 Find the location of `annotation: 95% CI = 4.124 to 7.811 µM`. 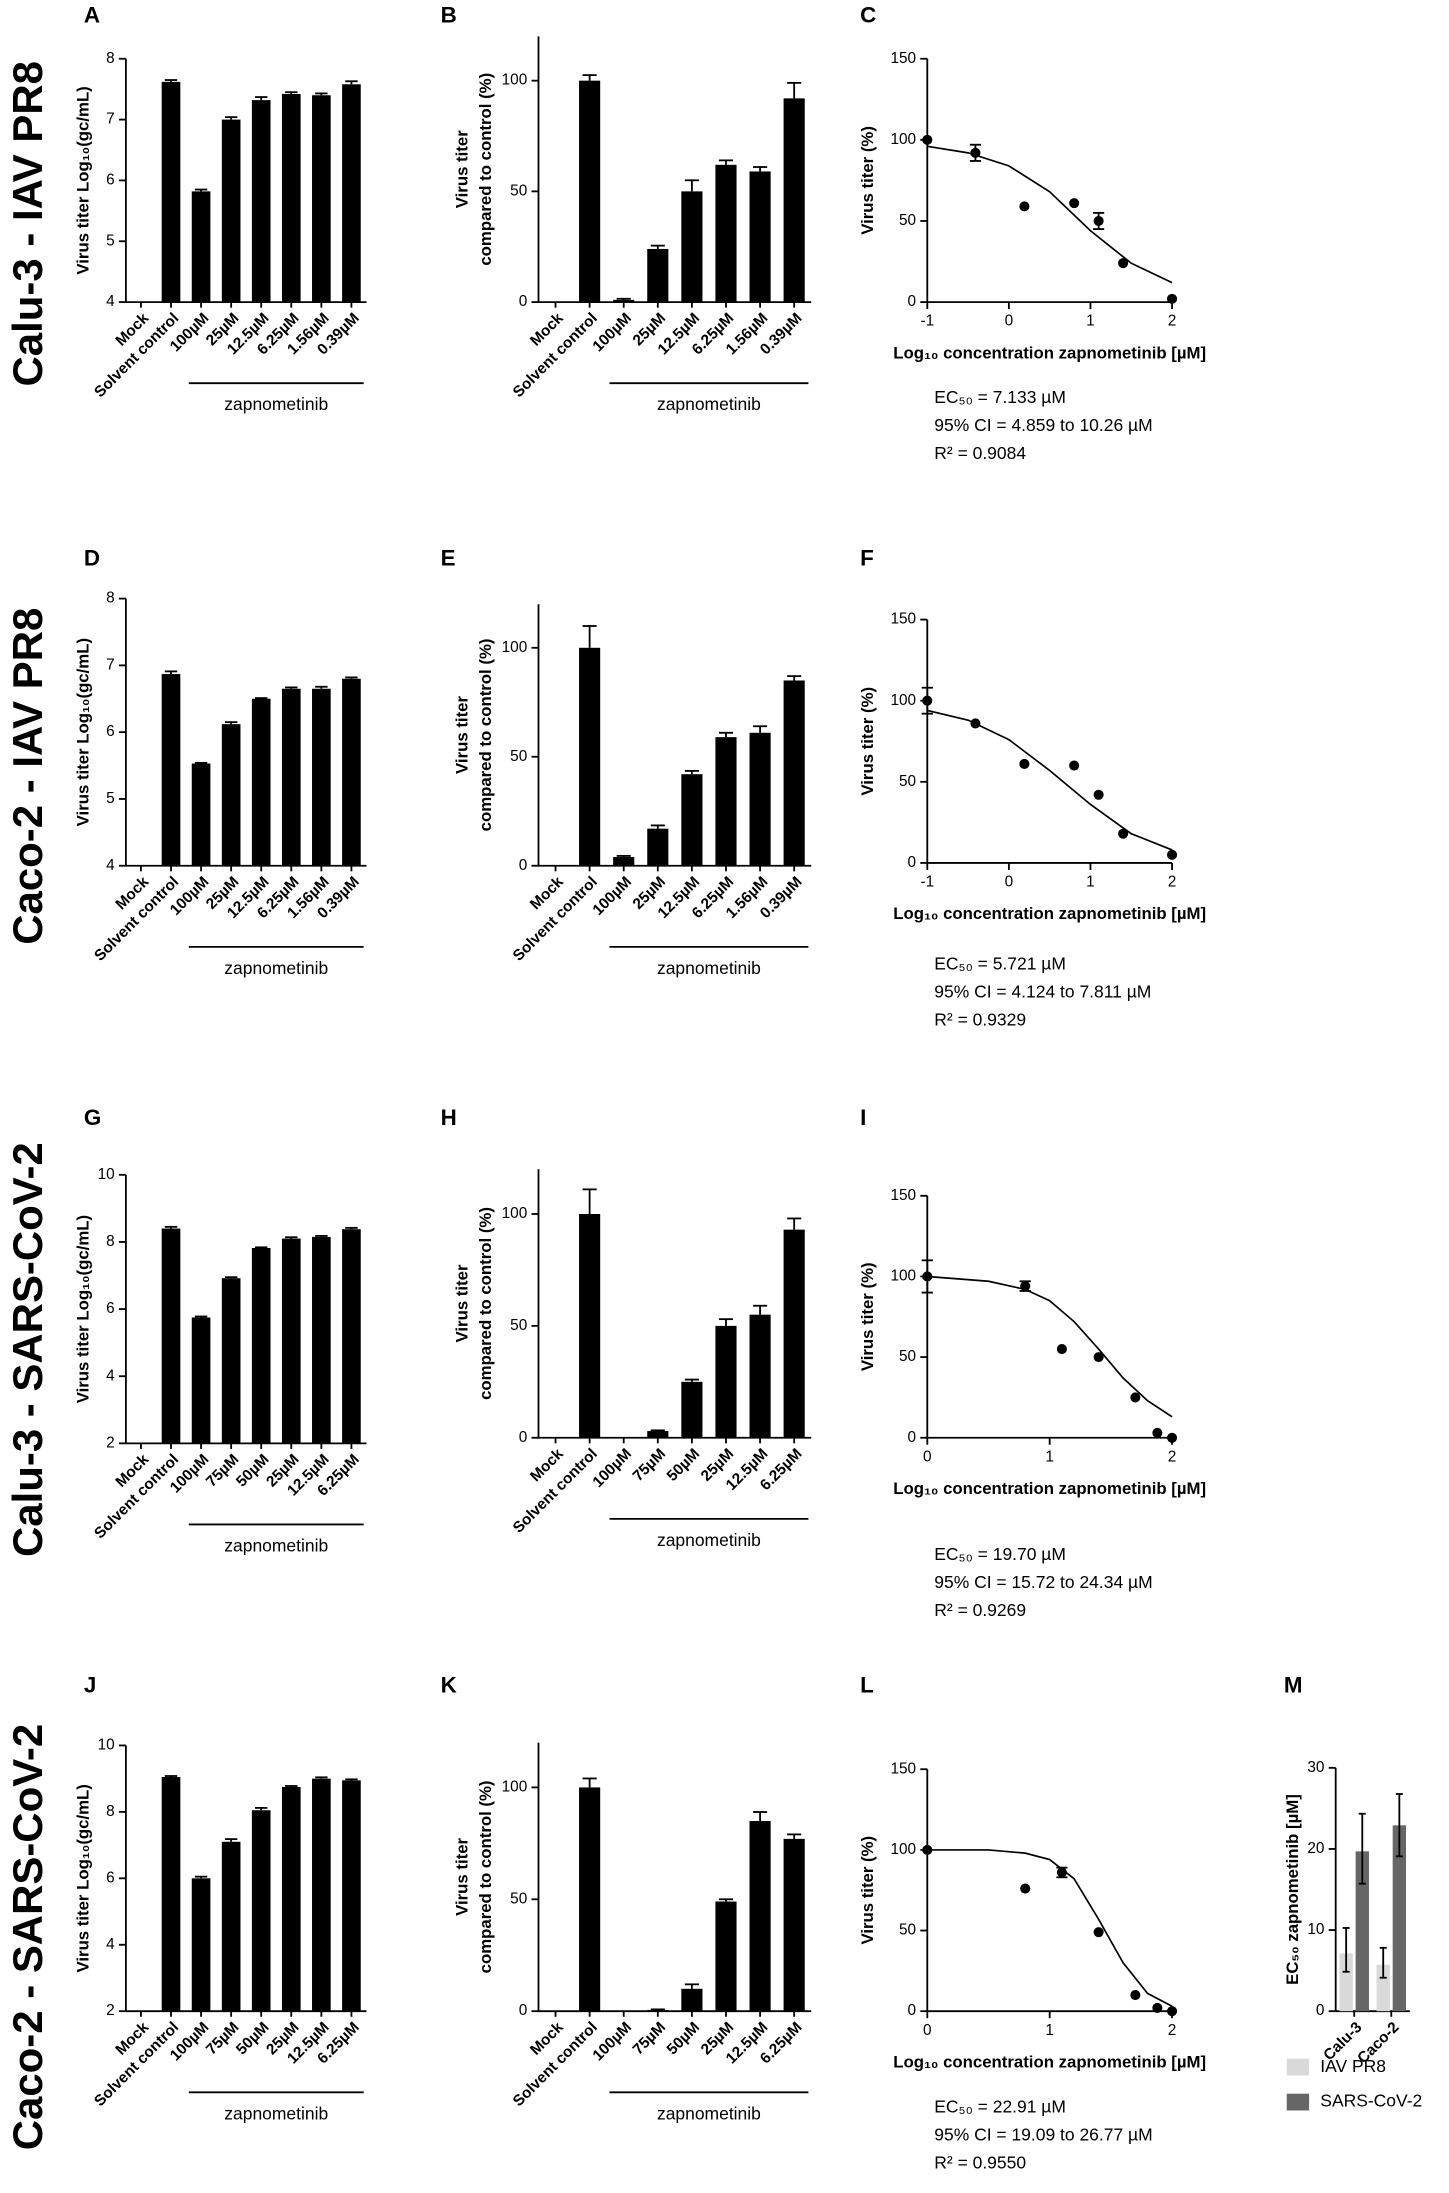

annotation: 95% CI = 4.124 to 7.811 µM is located at coordinates (1042, 992).